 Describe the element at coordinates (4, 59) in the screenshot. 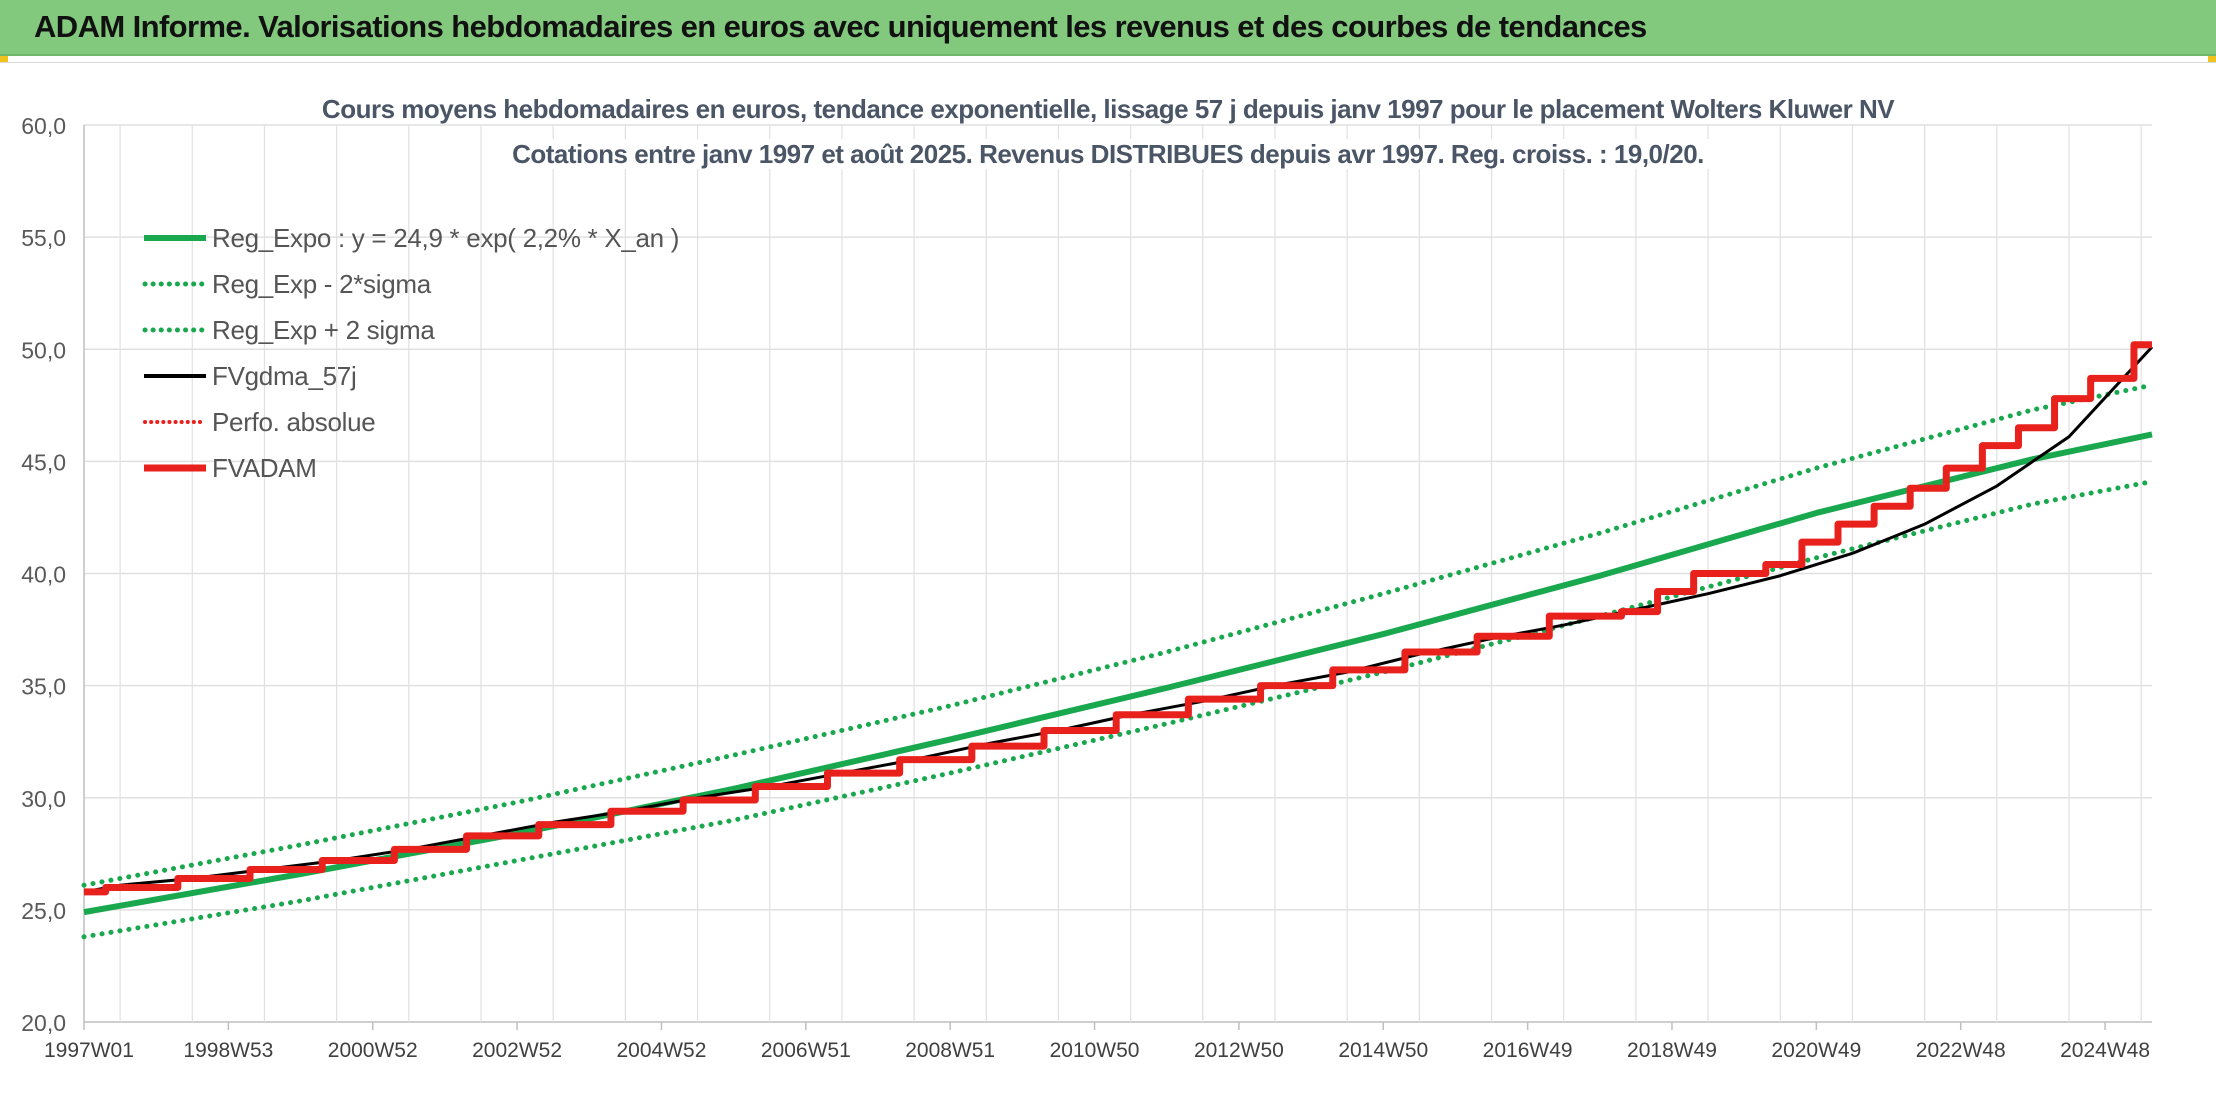

I see `accent-corner-top-left` at that location.